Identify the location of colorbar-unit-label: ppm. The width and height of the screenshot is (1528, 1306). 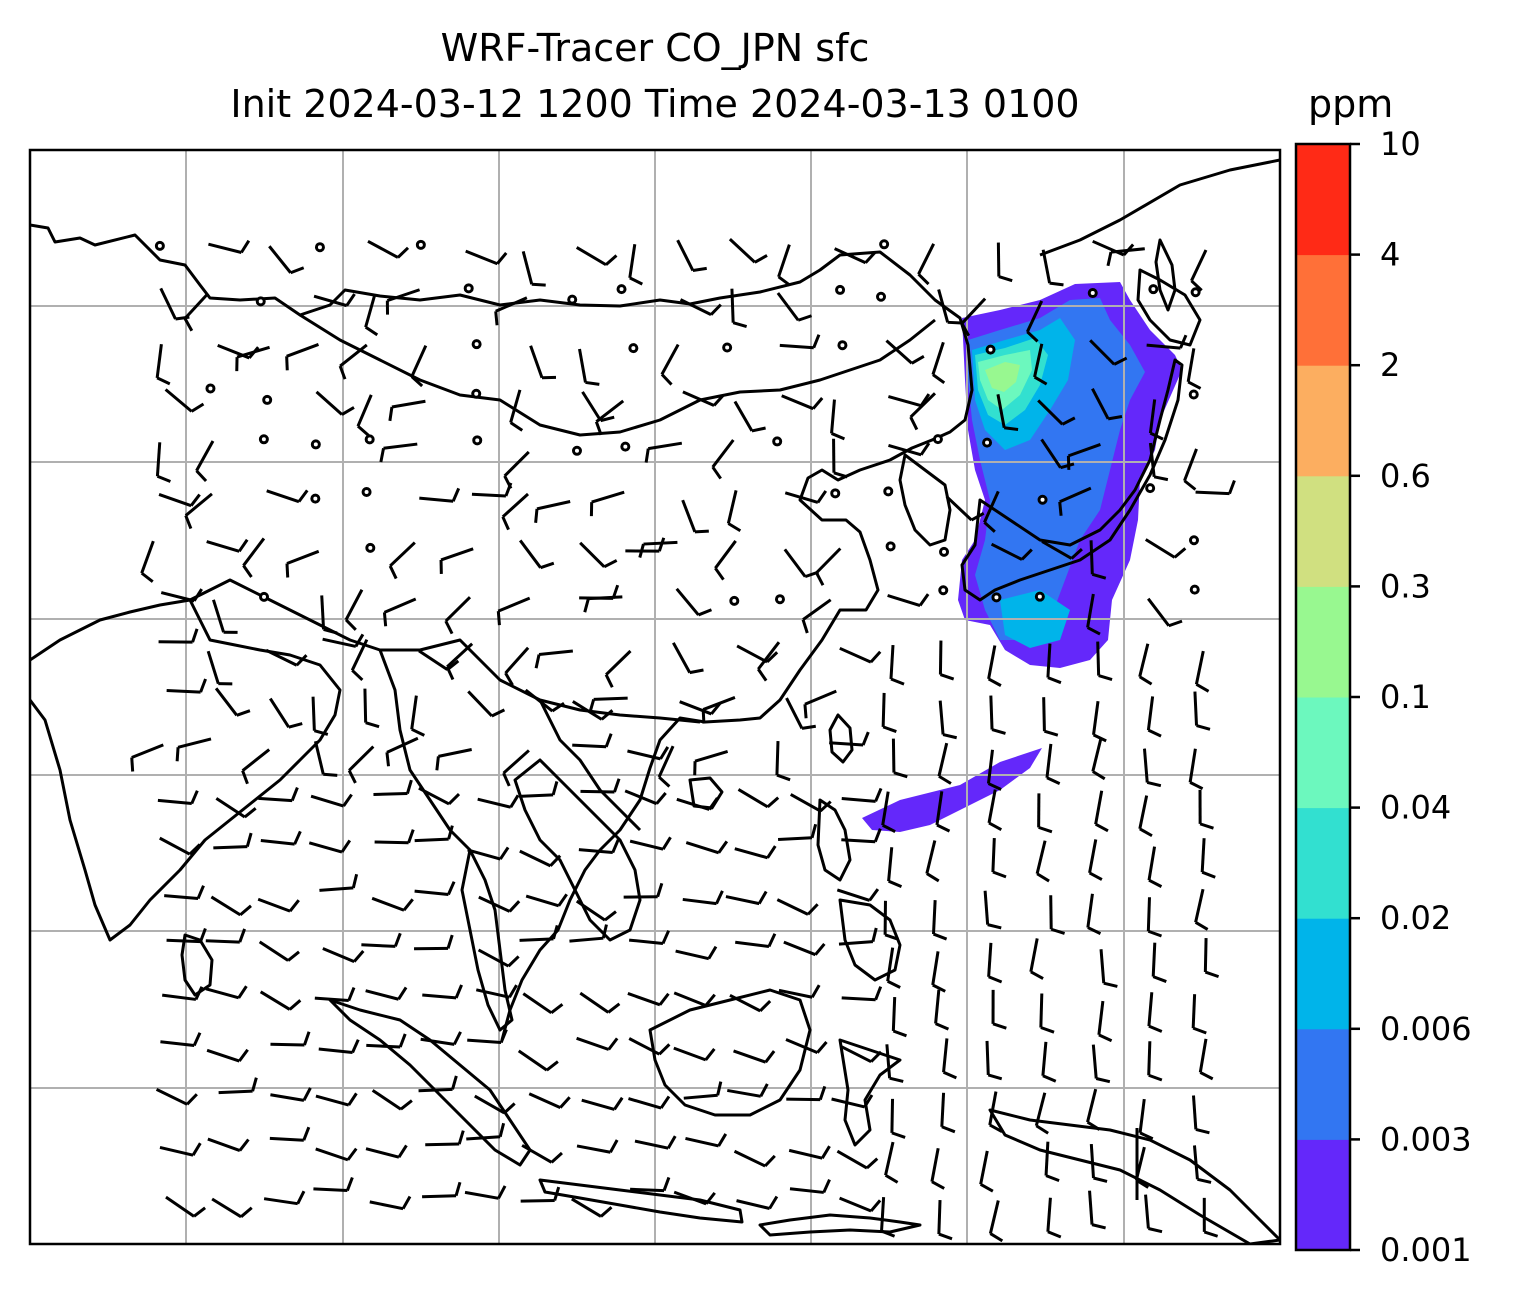
(1351, 104).